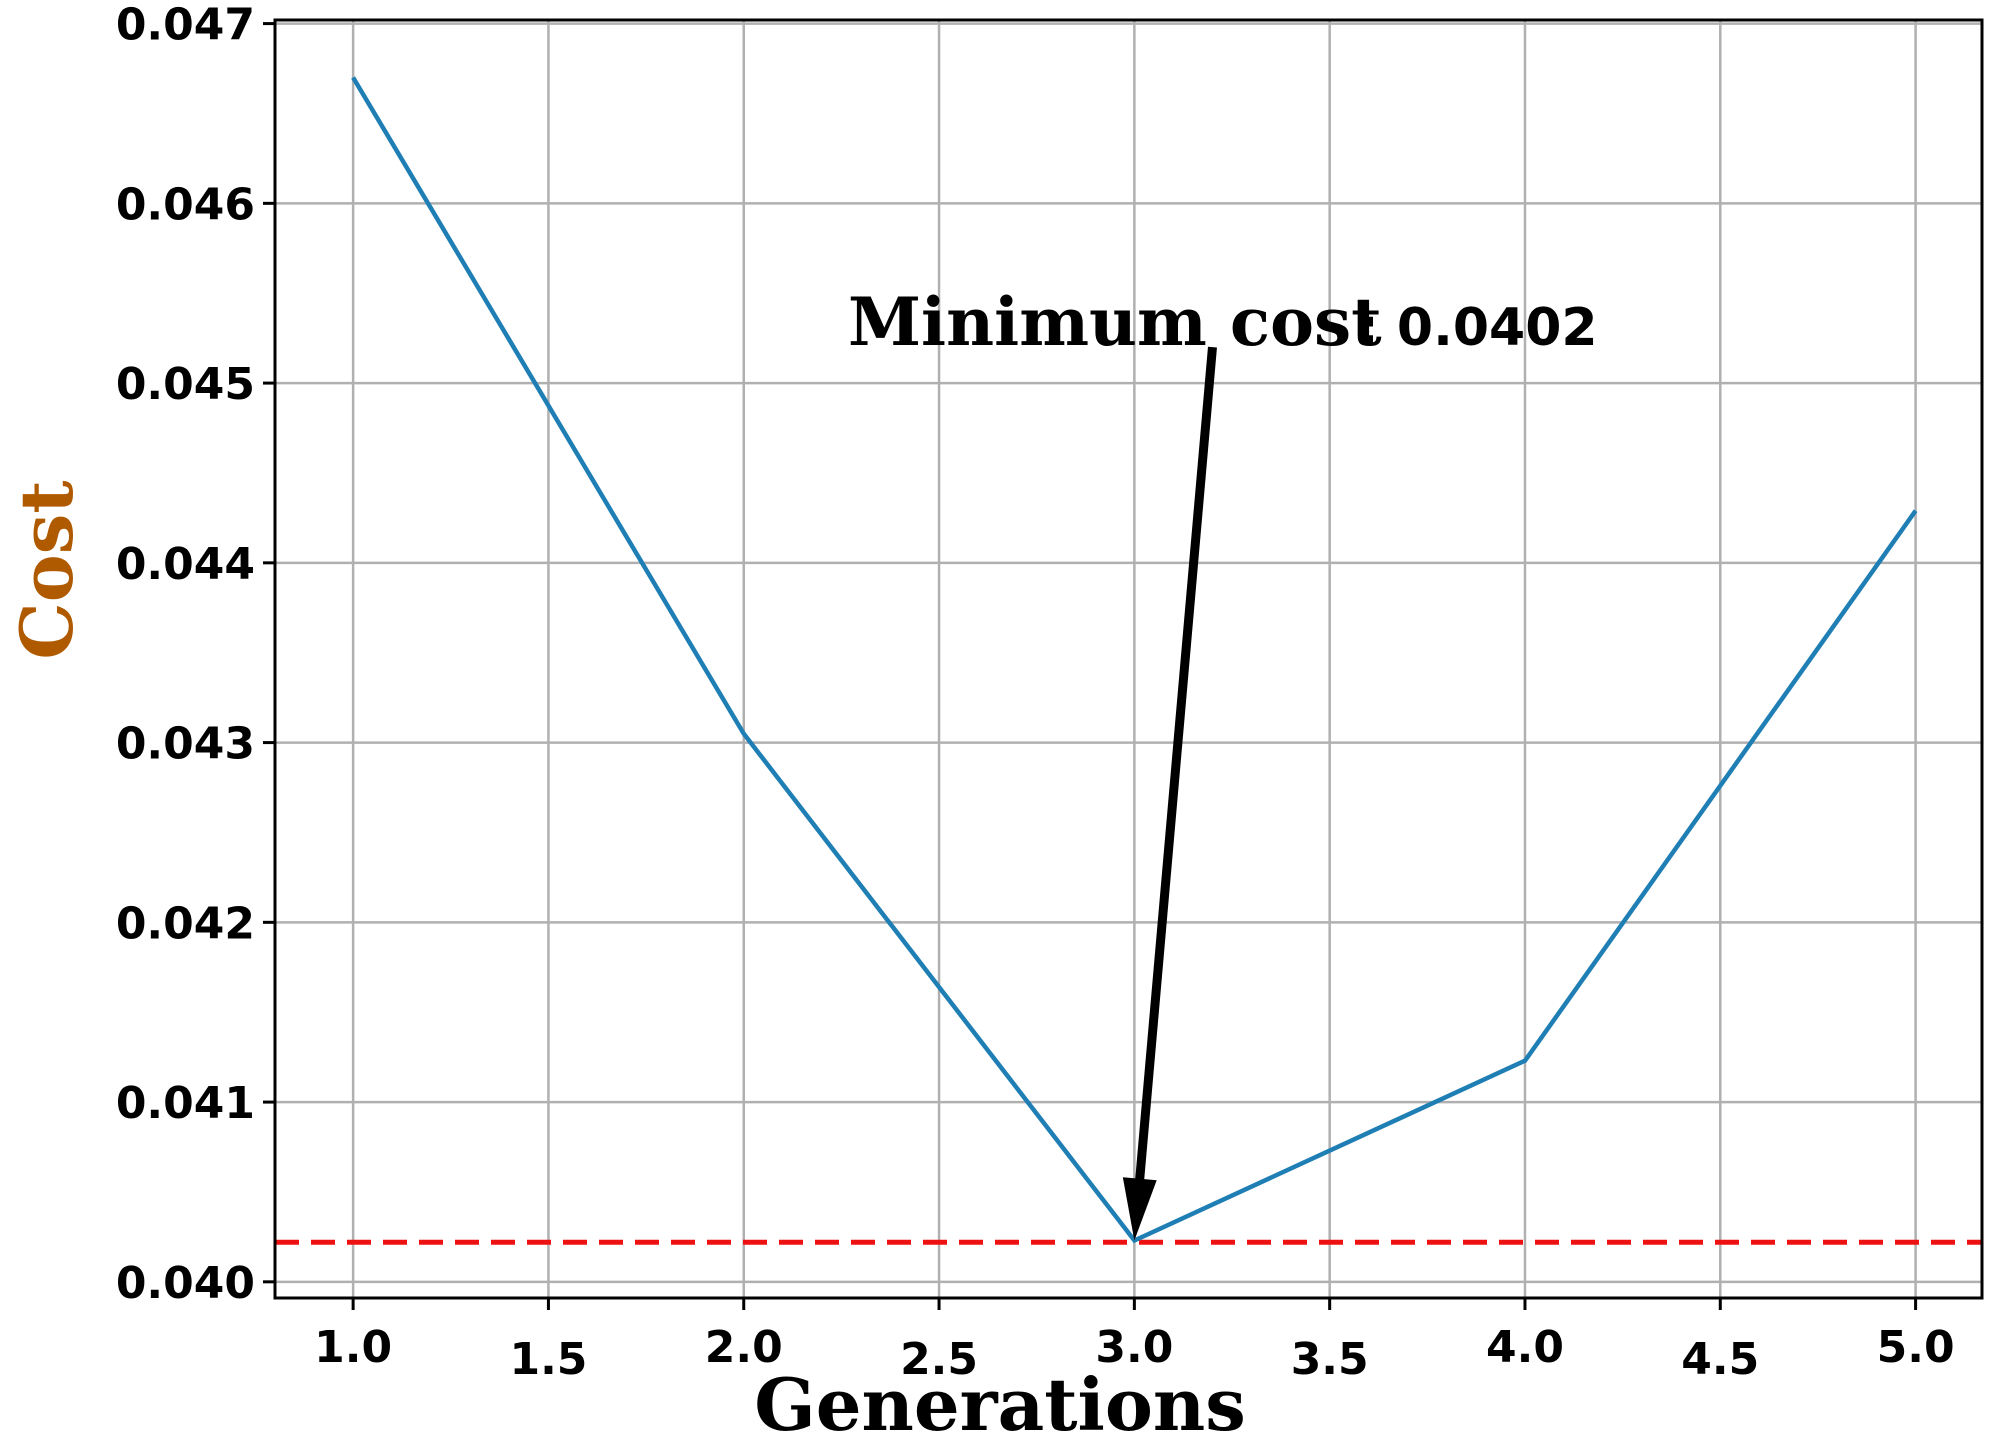 Image resolution: width=2004 pixels, height=1443 pixels. Describe the element at coordinates (1720, 1359) in the screenshot. I see `x-tick-label: 4.5` at that location.